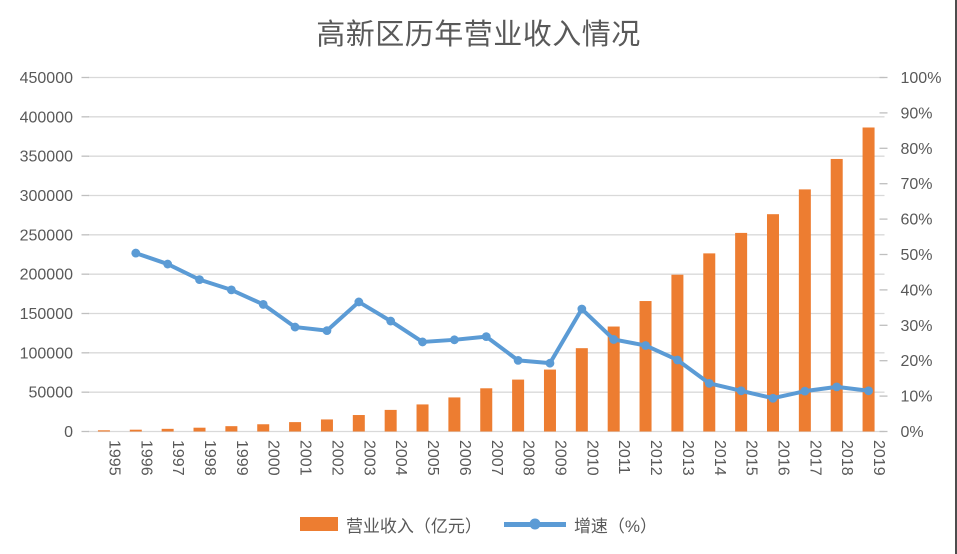 This screenshot has height=554, width=957. I want to click on legend: 营业收入（亿元） 增速（%）, so click(478, 524).